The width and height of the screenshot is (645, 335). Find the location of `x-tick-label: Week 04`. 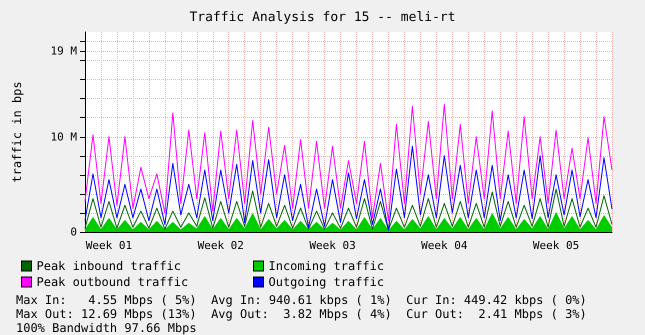

x-tick-label: Week 04 is located at coordinates (444, 245).